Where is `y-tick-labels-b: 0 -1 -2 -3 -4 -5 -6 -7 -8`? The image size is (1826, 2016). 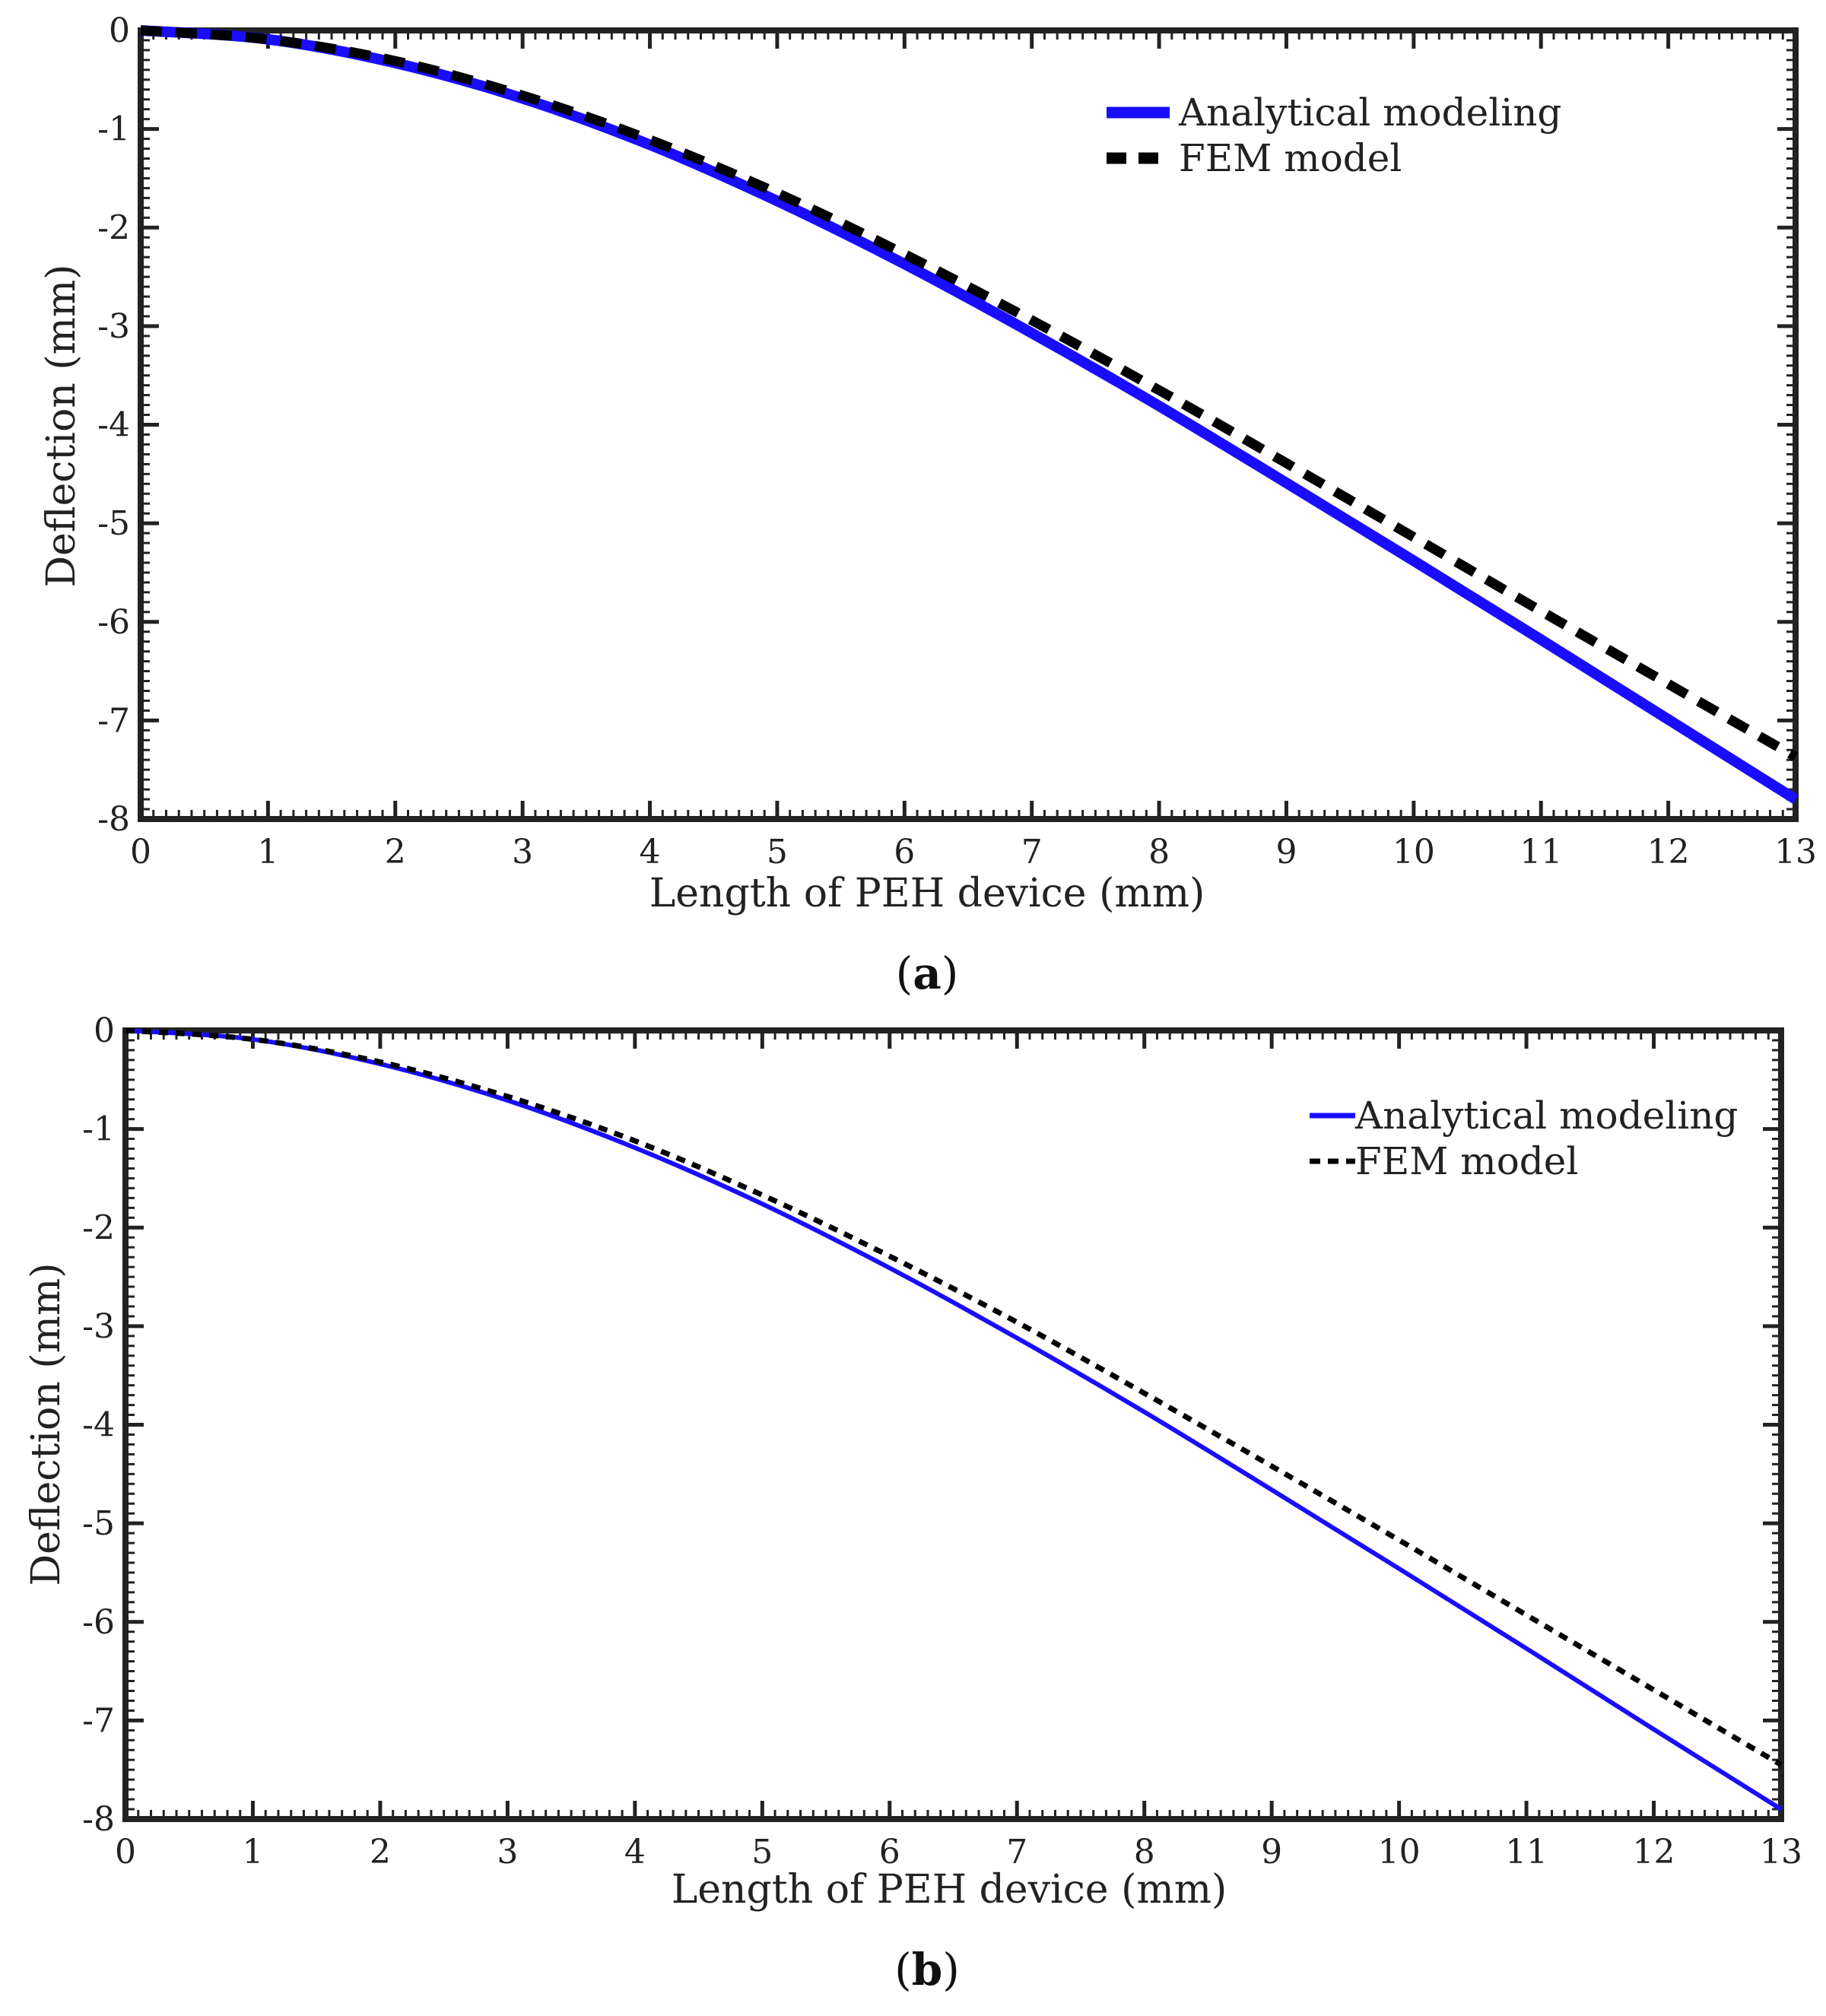
y-tick-labels-b: 0 -1 -2 -3 -4 -5 -6 -7 -8 is located at coordinates (98, 1425).